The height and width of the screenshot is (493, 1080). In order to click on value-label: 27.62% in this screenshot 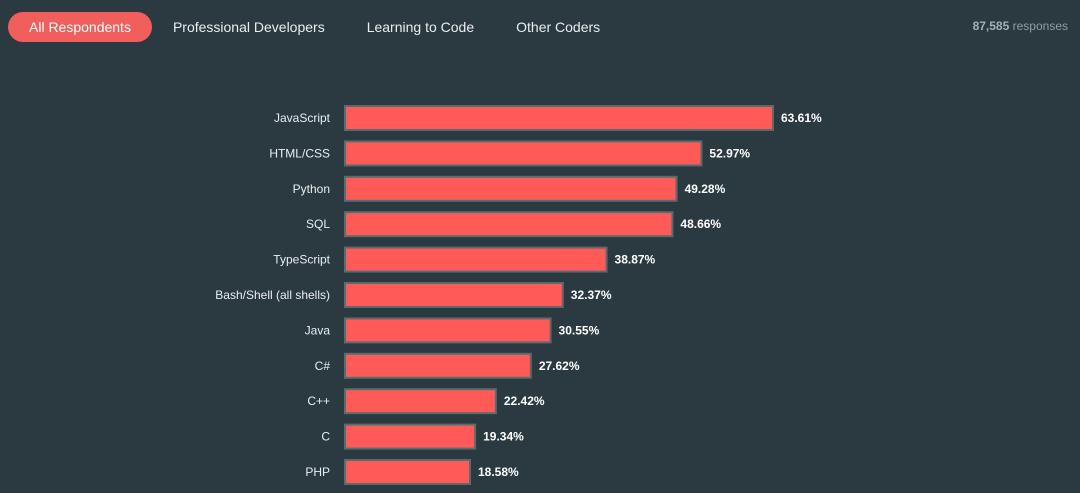, I will do `click(559, 366)`.